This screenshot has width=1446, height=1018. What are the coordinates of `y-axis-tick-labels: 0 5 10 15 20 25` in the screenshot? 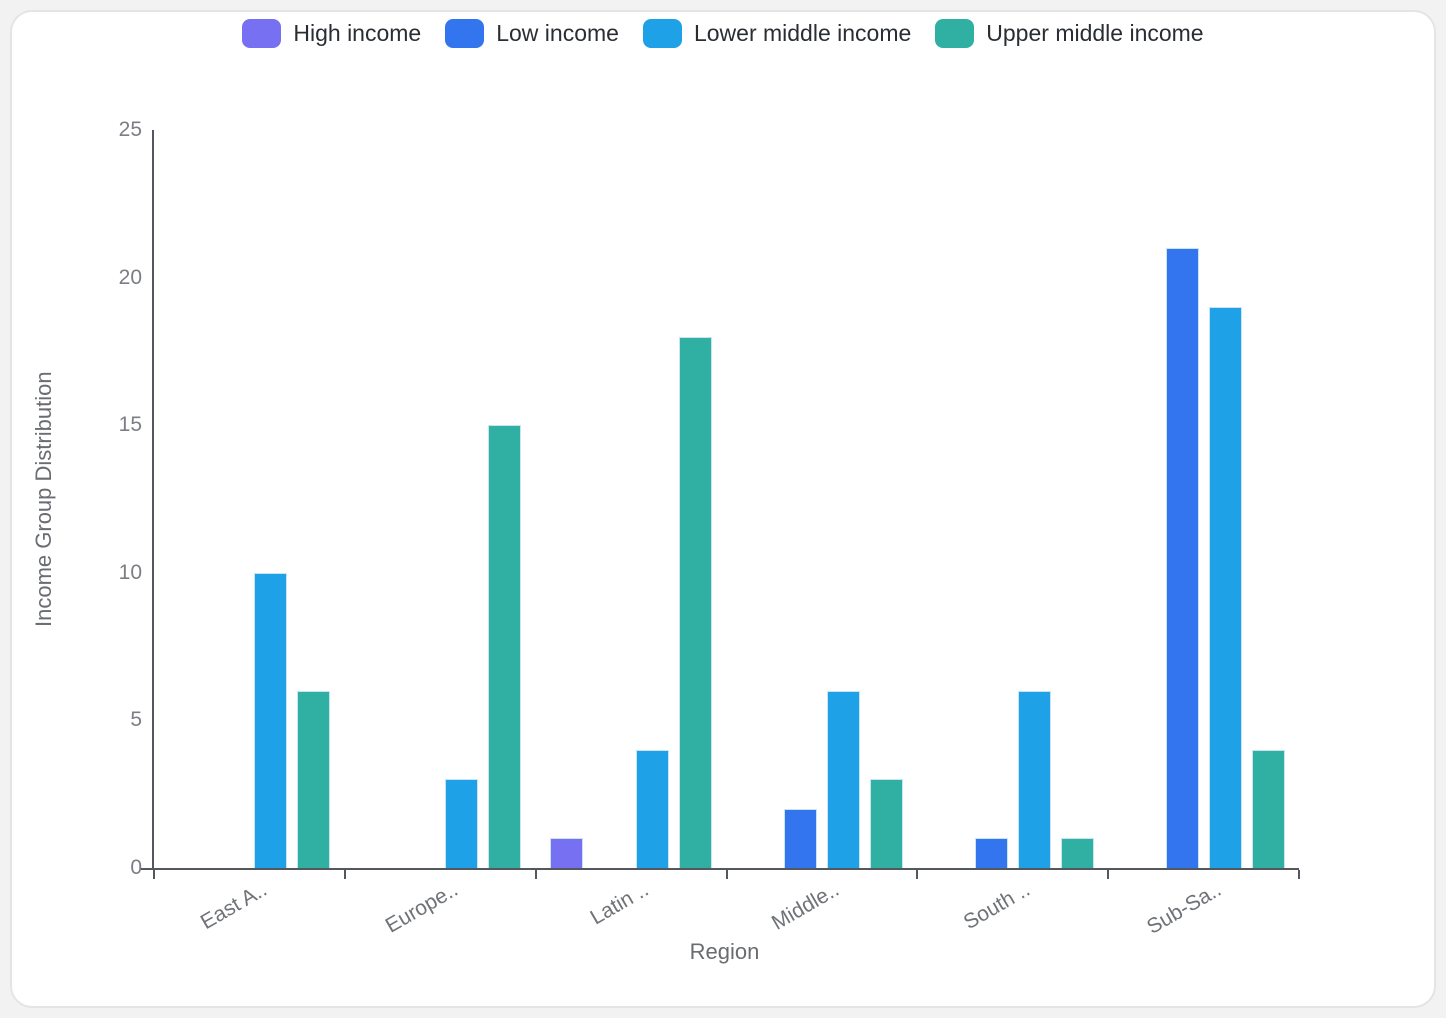 It's located at (71, 499).